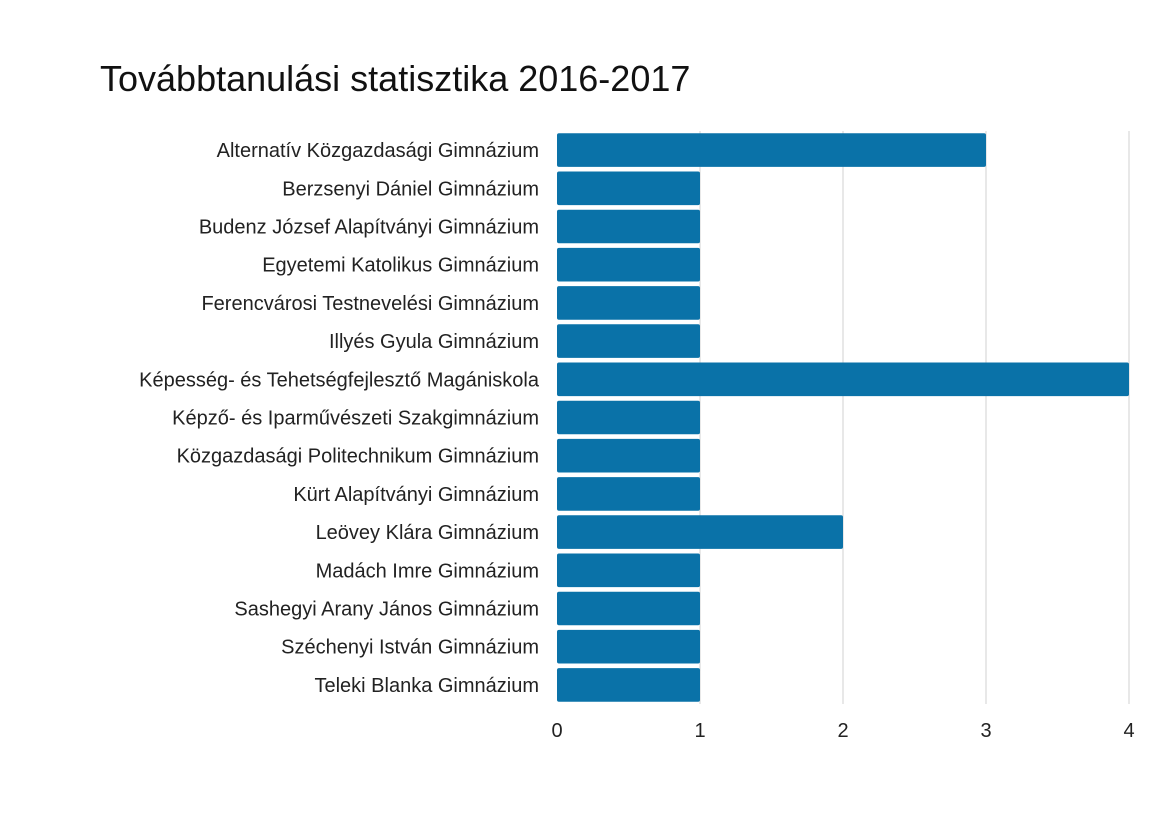  What do you see at coordinates (369, 228) in the screenshot?
I see `category-label-3: Budenz József Alapítványi Gimnázium` at bounding box center [369, 228].